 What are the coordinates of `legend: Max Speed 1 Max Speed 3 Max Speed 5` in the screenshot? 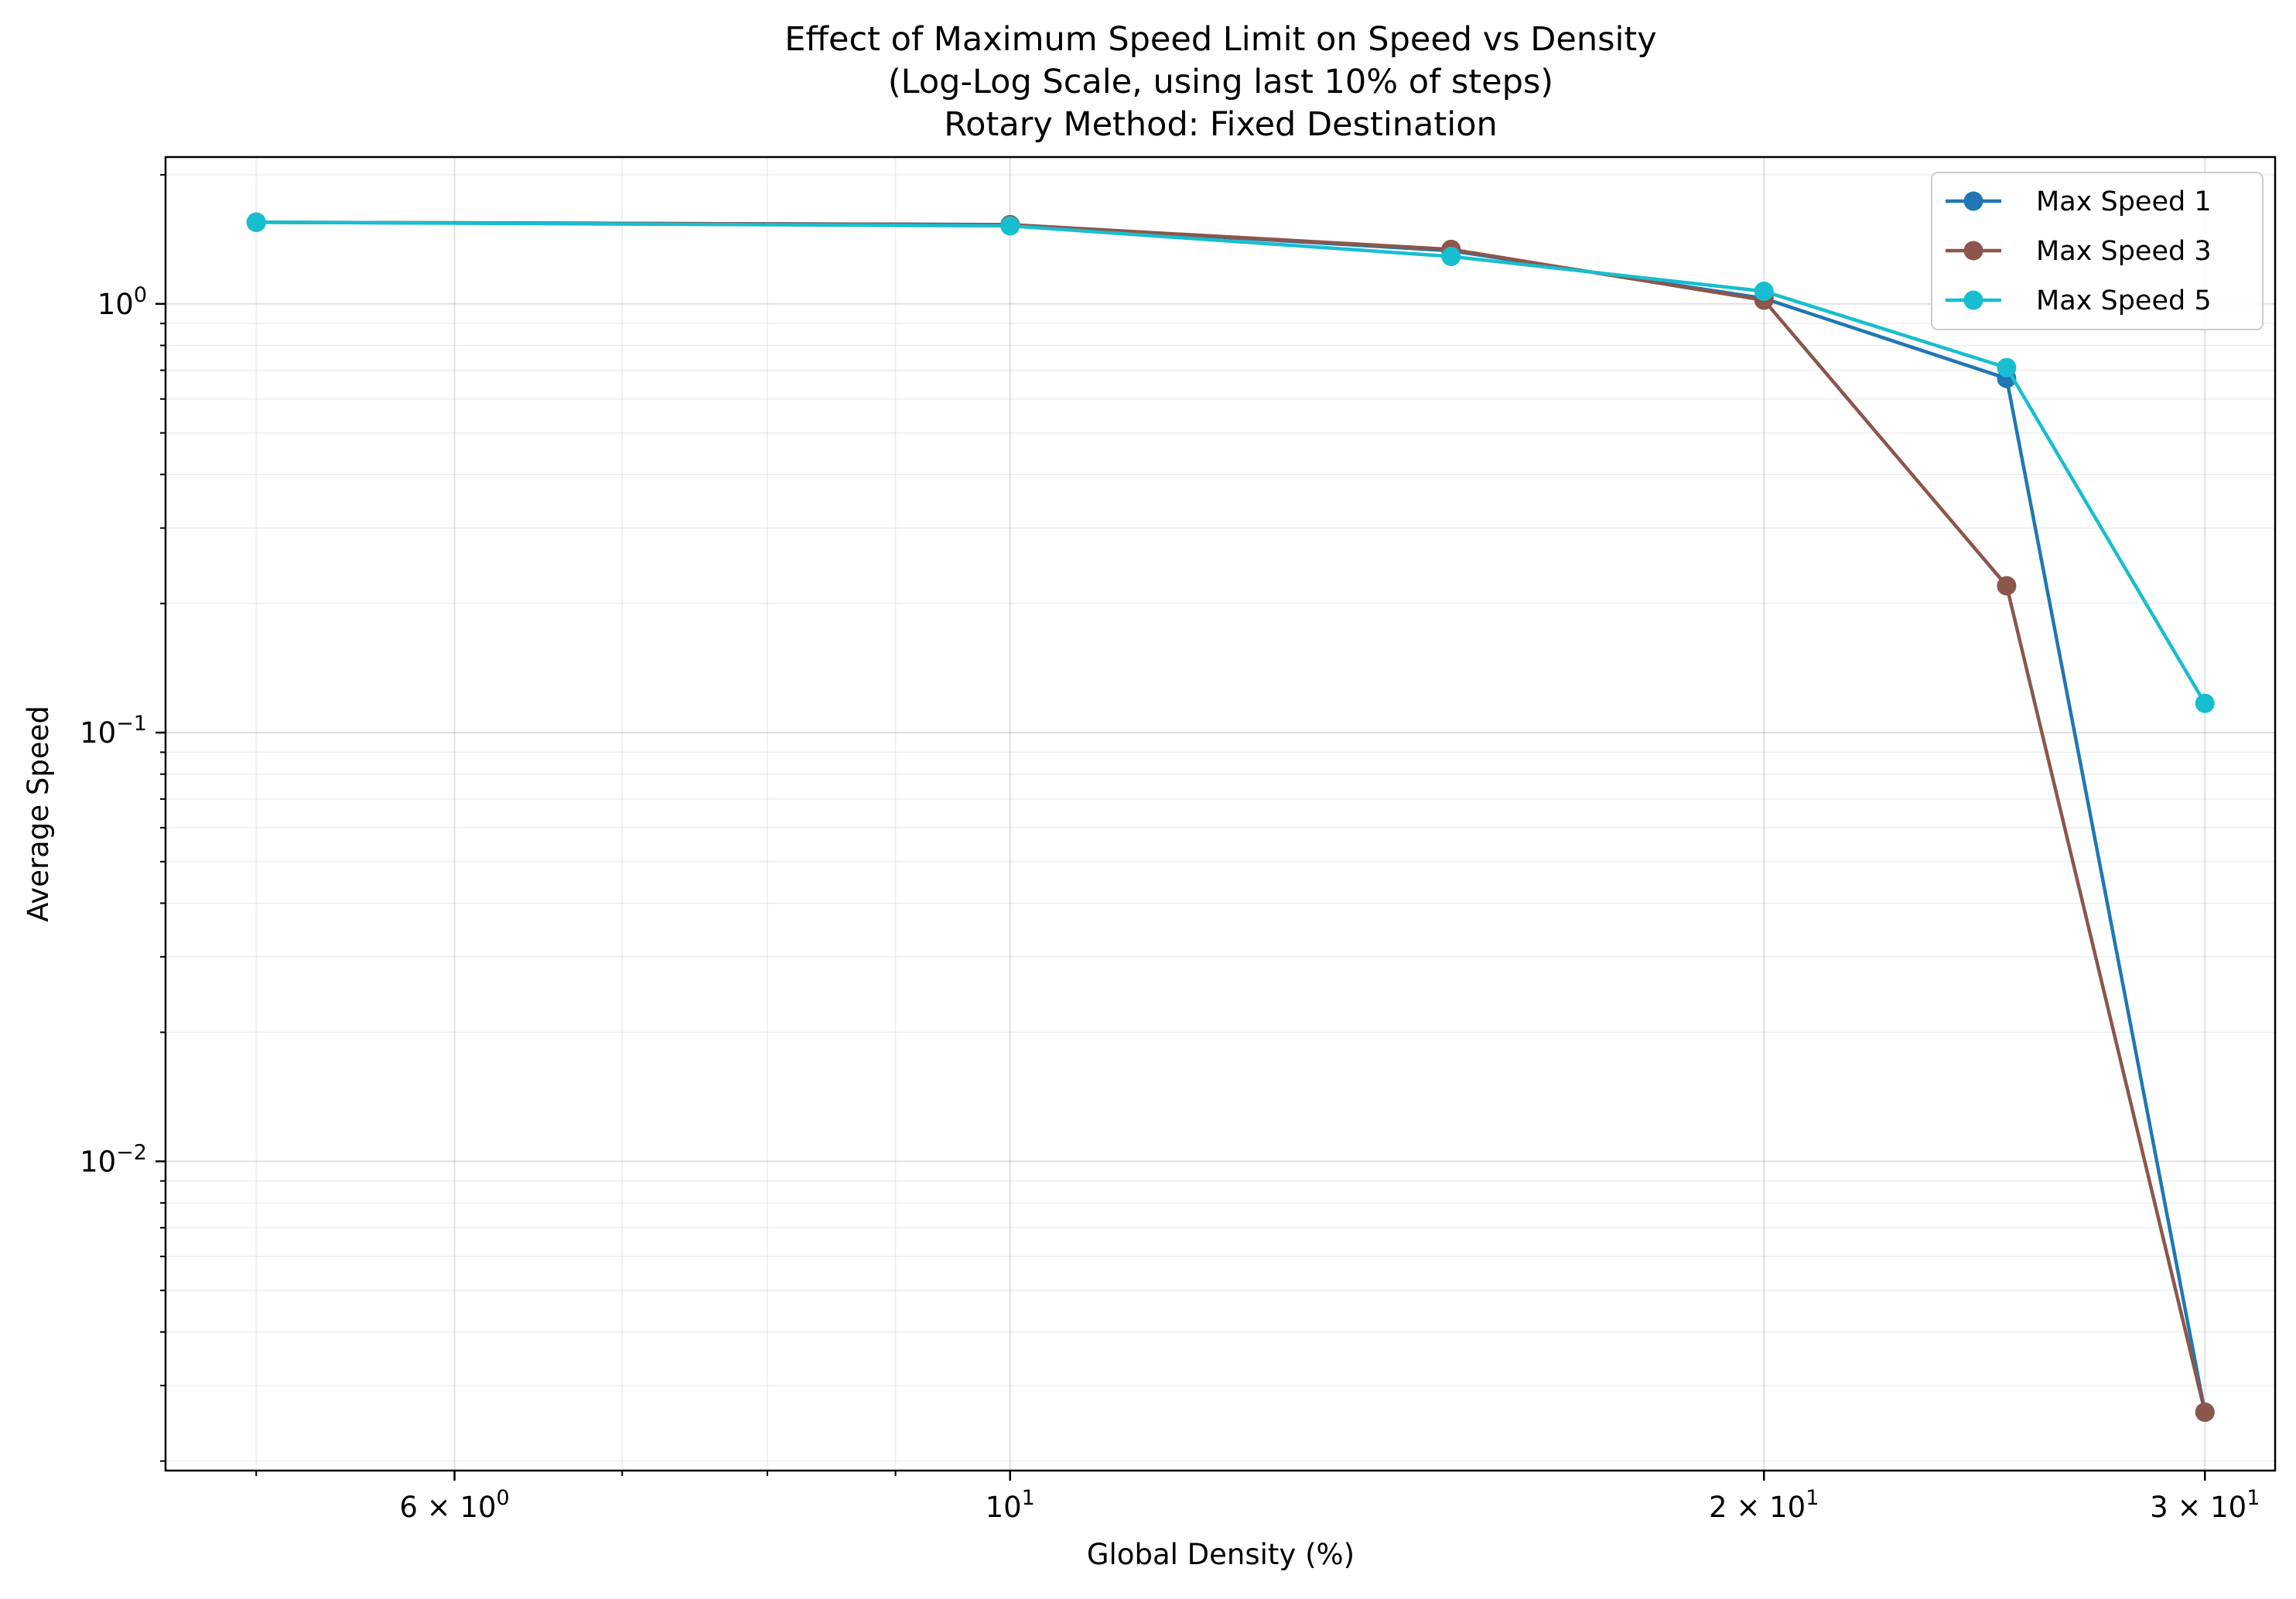 It's located at (2097, 251).